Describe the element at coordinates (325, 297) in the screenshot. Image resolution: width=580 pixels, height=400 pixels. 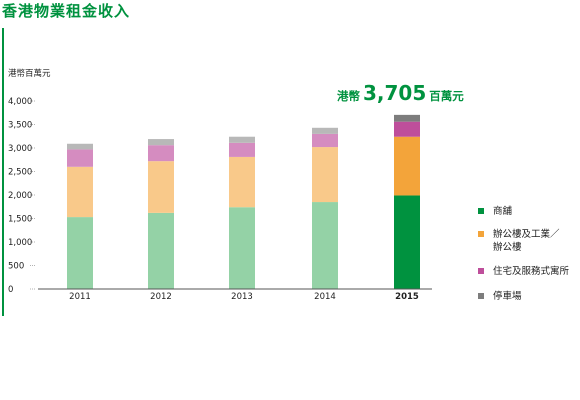
I see `x-tick-label: 2014` at that location.